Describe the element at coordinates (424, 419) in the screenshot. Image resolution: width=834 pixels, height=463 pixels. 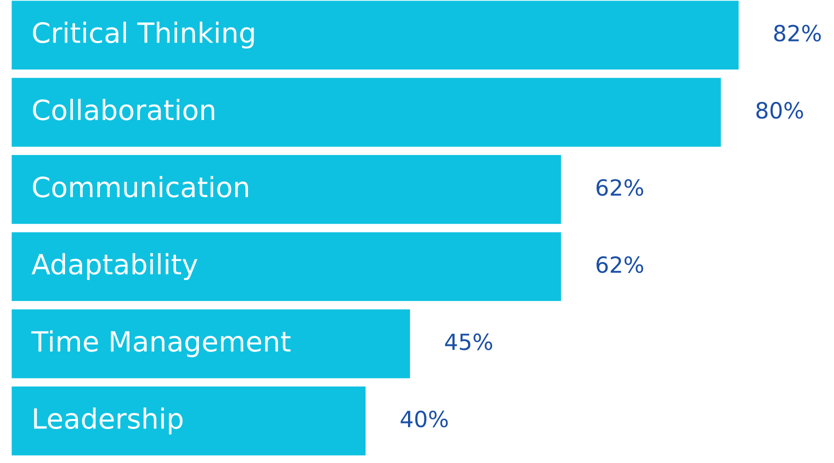
I see `data-label: 40%` at that location.